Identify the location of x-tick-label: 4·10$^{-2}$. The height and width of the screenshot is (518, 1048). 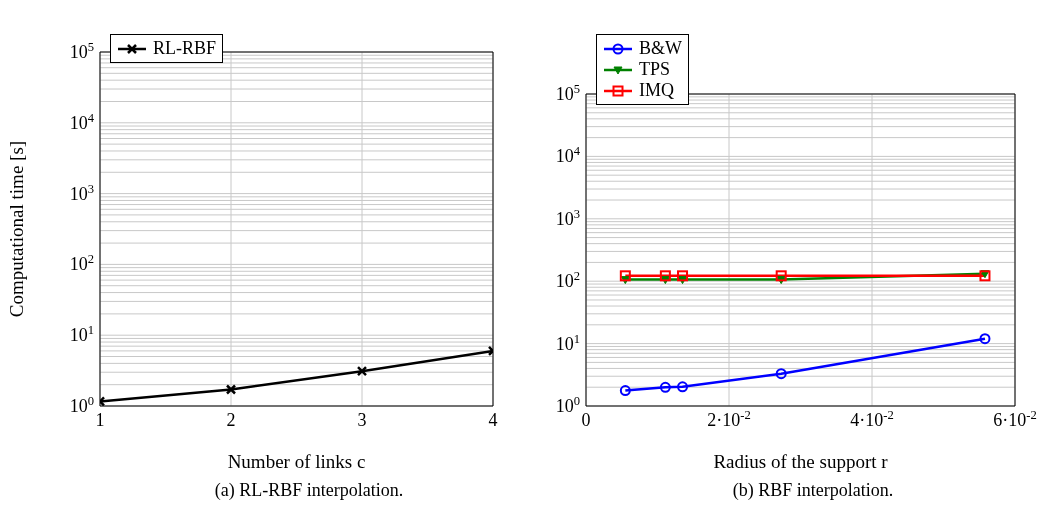
(872, 419).